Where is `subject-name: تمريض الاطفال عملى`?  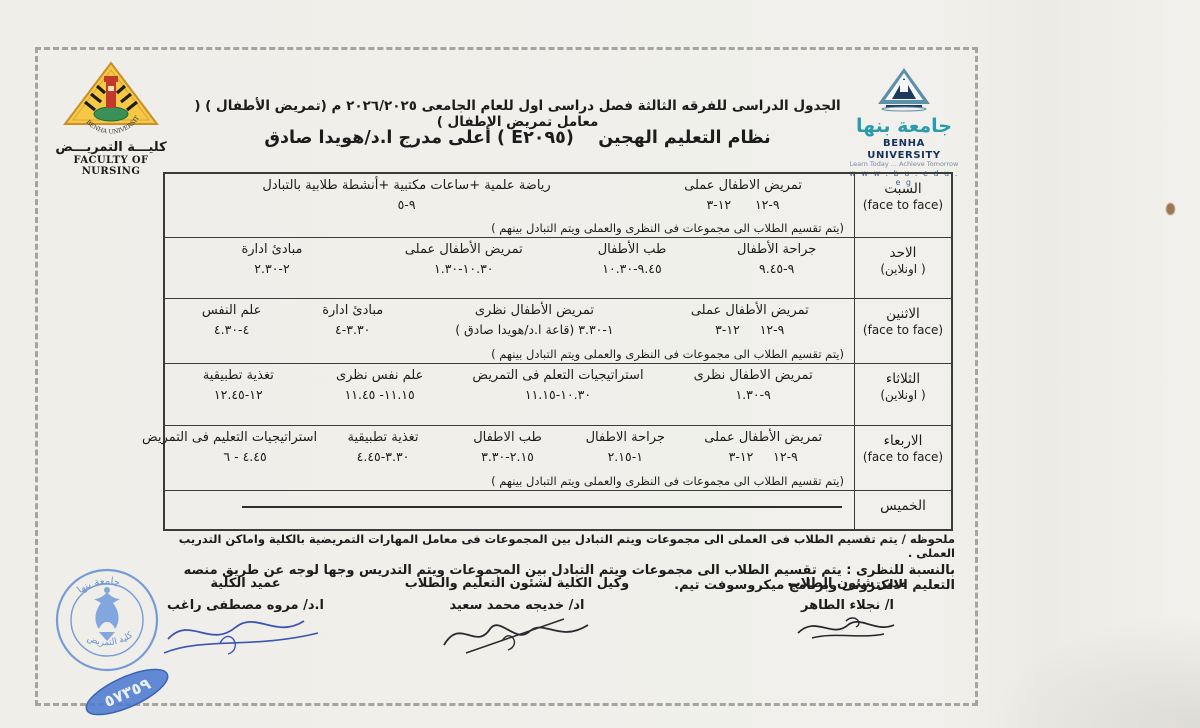 subject-name: تمريض الاطفال عملى is located at coordinates (743, 185).